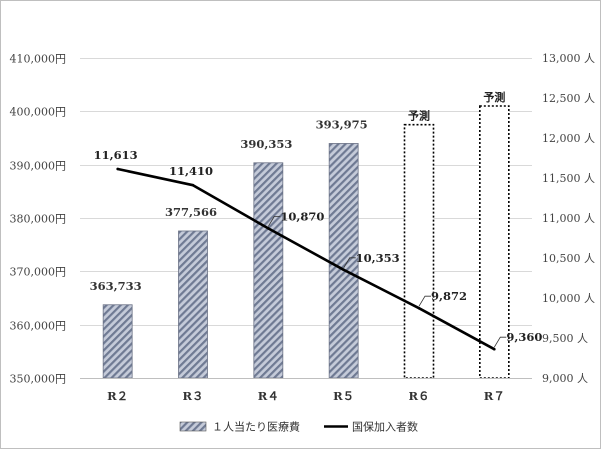 Image resolution: width=601 pixels, height=449 pixels. What do you see at coordinates (418, 396) in the screenshot?
I see `x-tick-label: R６` at bounding box center [418, 396].